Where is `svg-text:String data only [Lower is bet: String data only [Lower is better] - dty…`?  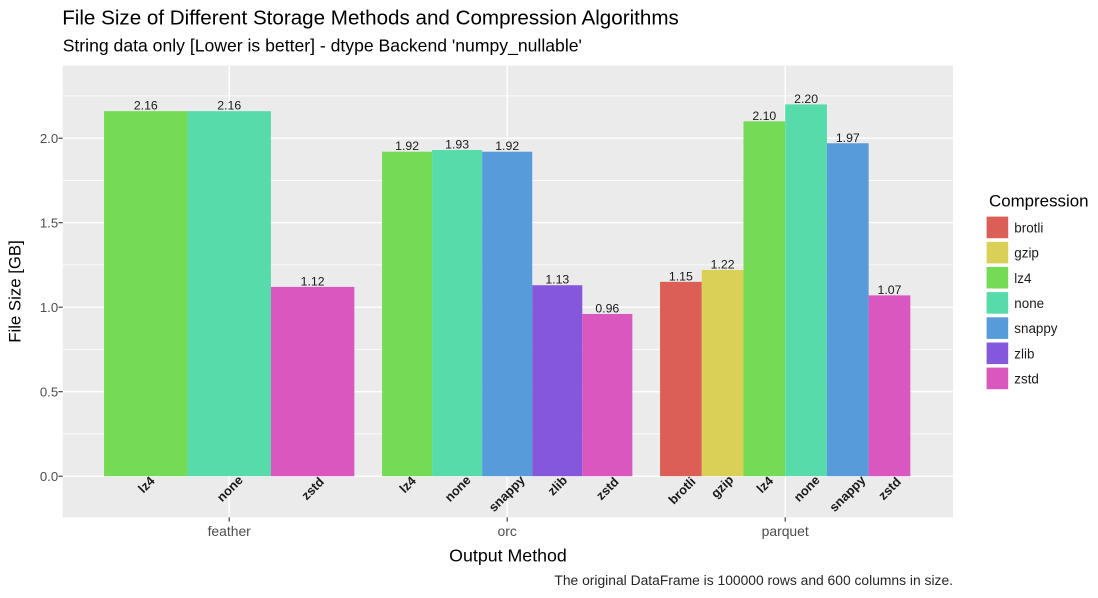
svg-text:String data only [Lower is bet: String data only [Lower is better] - dty… is located at coordinates (322, 46).